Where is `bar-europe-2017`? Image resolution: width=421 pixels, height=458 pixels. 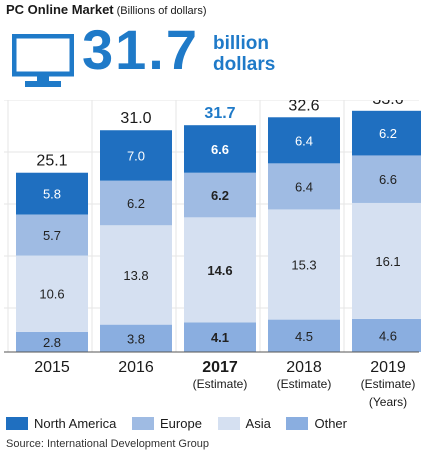
bar-europe-2017 is located at coordinates (220, 195).